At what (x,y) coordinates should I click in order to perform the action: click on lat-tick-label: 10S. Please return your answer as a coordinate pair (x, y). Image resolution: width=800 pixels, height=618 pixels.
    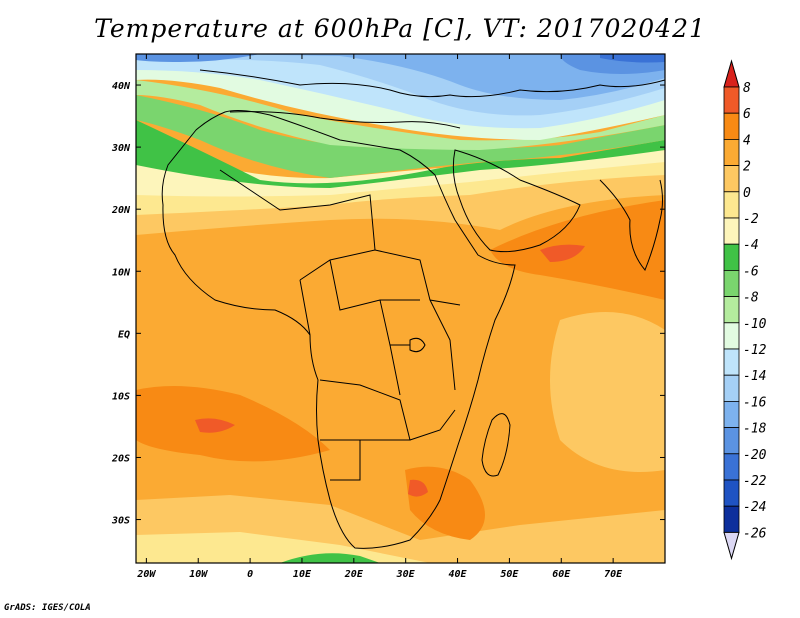
    Looking at the image, I should click on (121, 396).